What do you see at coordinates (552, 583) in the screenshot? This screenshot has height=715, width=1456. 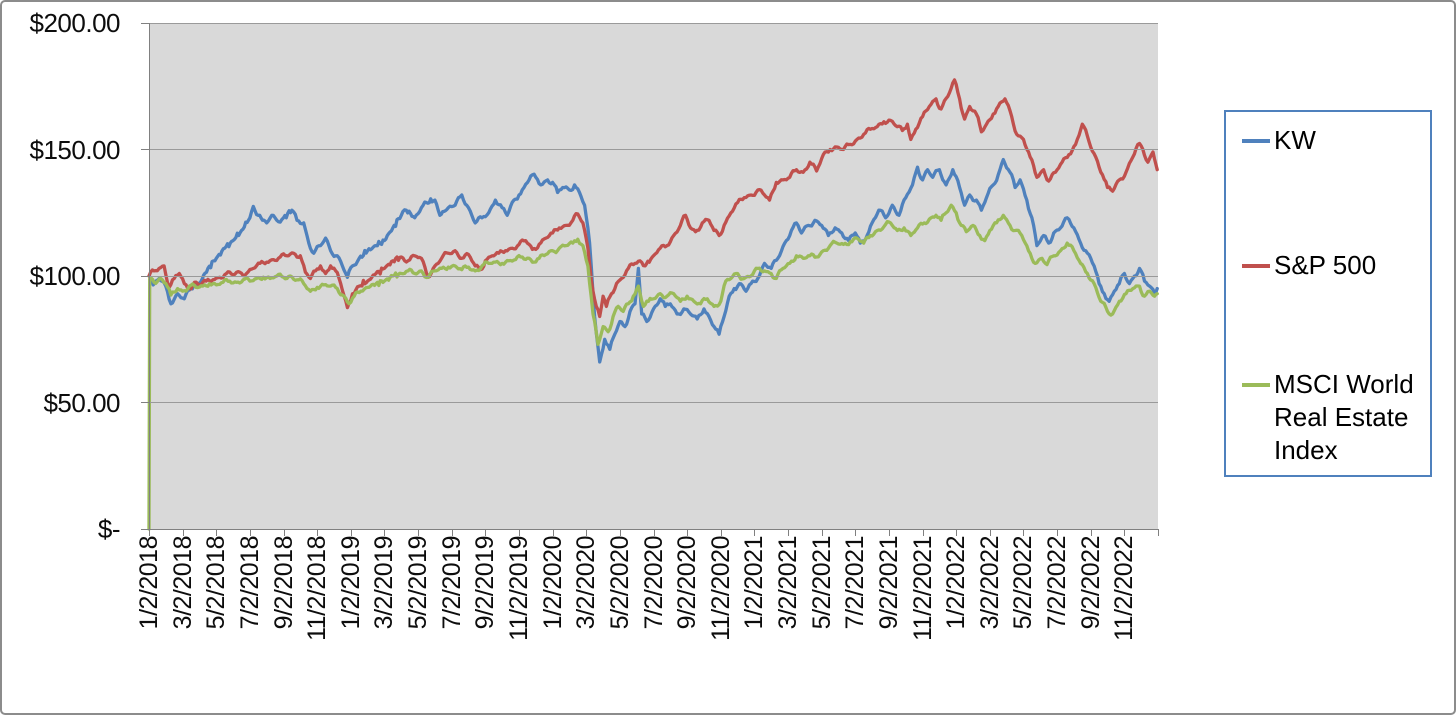 I see `x-axis-label: 1/2/2020` at bounding box center [552, 583].